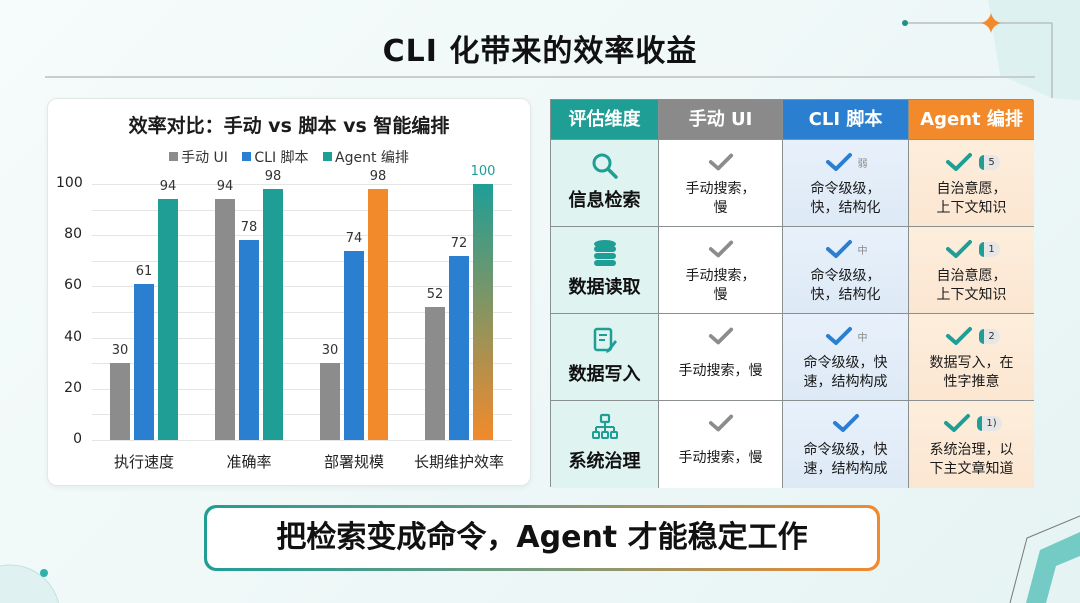 Image resolution: width=1080 pixels, height=603 pixels. I want to click on summary-banner: 把检索变成命令，Agent 才能稳定工作, so click(542, 538).